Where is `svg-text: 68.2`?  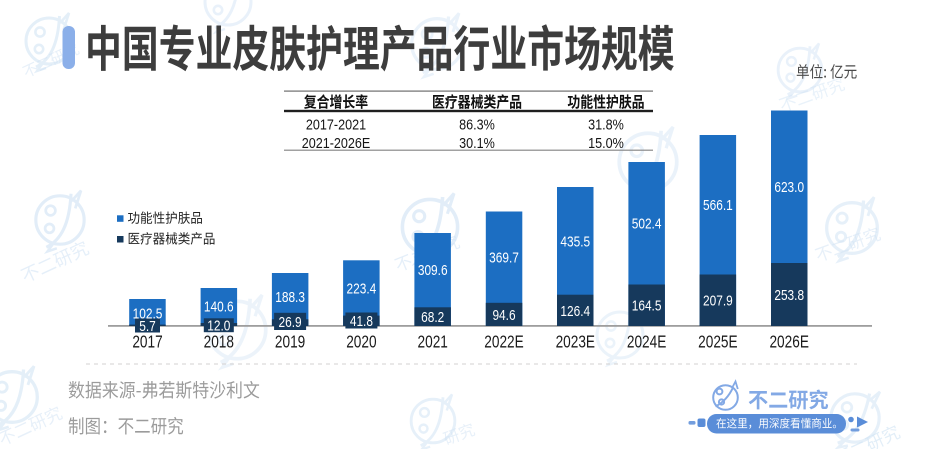
svg-text: 68.2 is located at coordinates (432, 317).